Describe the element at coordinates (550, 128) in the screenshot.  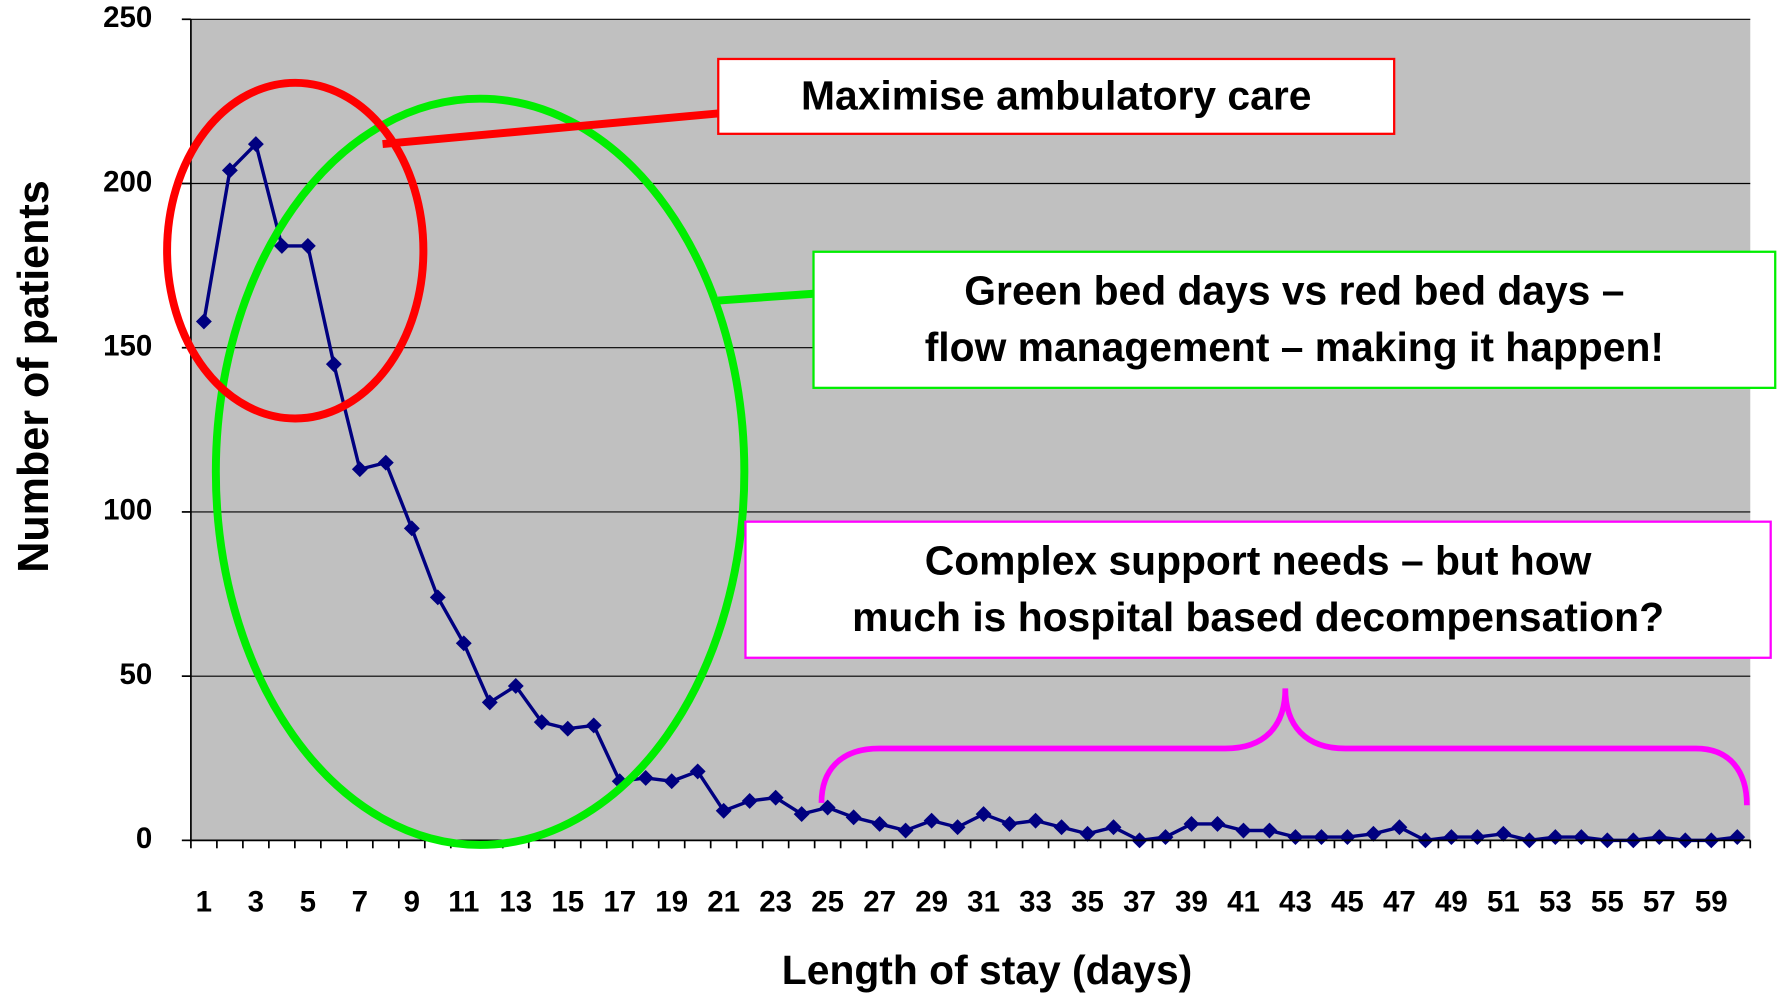
I see `red-connector` at that location.